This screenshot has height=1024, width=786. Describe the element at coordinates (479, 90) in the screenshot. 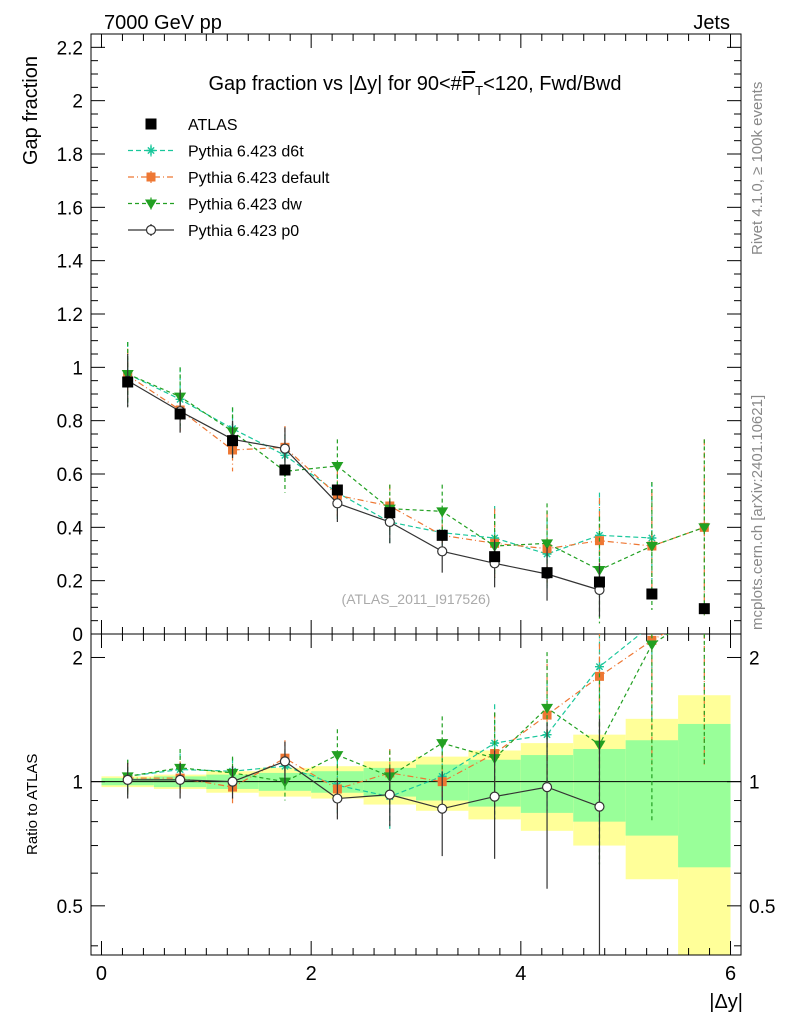

I see `title-t: T` at that location.